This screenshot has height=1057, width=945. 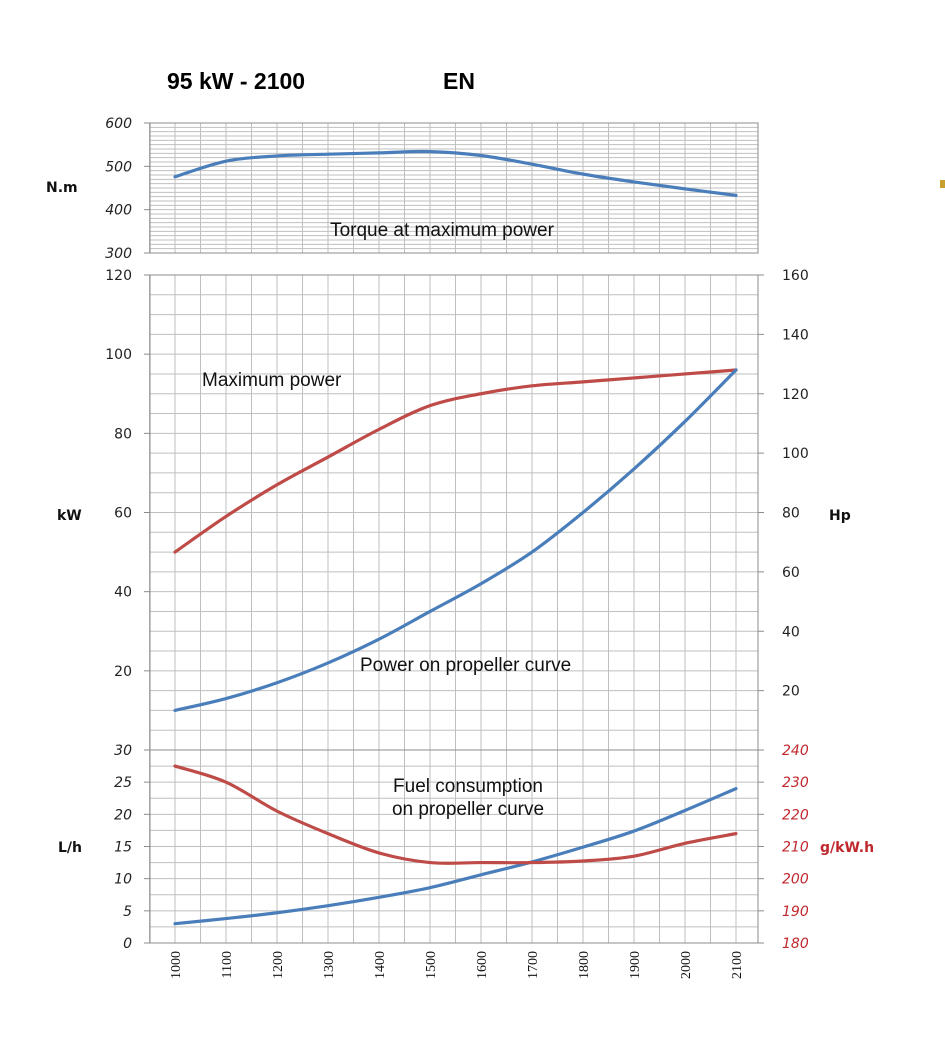 I want to click on y-tick-label: 400, so click(x=118, y=211).